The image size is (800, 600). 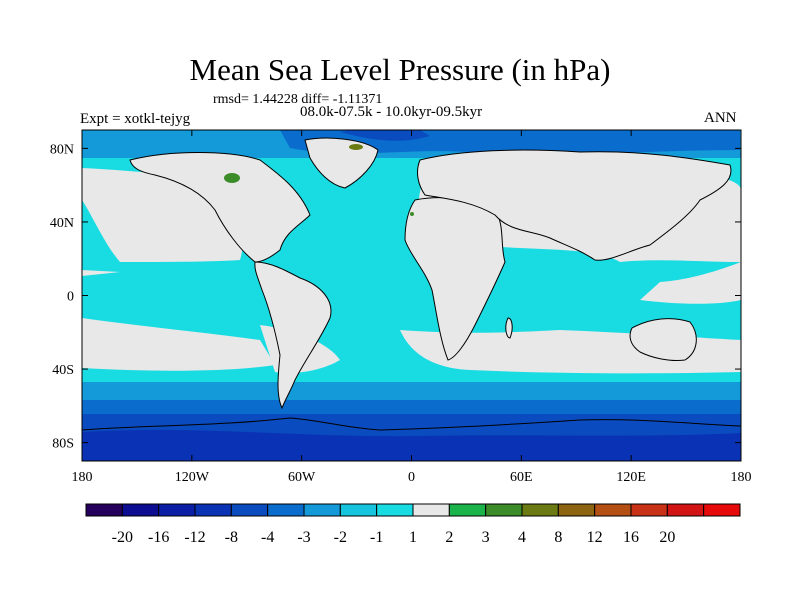 What do you see at coordinates (192, 477) in the screenshot?
I see `lon-tick-label: 120W` at bounding box center [192, 477].